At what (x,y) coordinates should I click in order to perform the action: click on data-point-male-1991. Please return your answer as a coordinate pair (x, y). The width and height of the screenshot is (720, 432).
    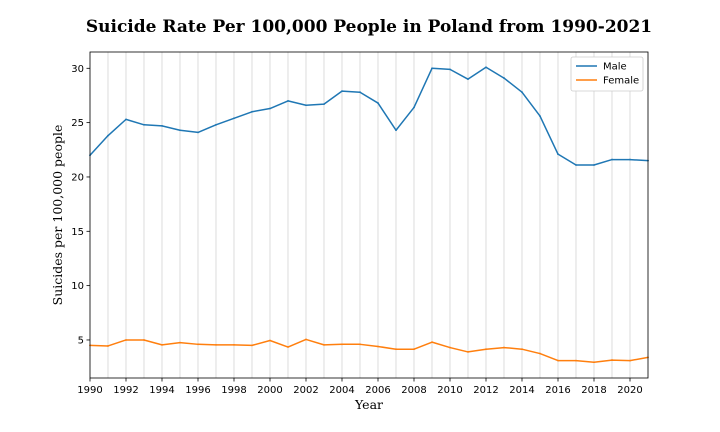
    Looking at the image, I should click on (108, 135).